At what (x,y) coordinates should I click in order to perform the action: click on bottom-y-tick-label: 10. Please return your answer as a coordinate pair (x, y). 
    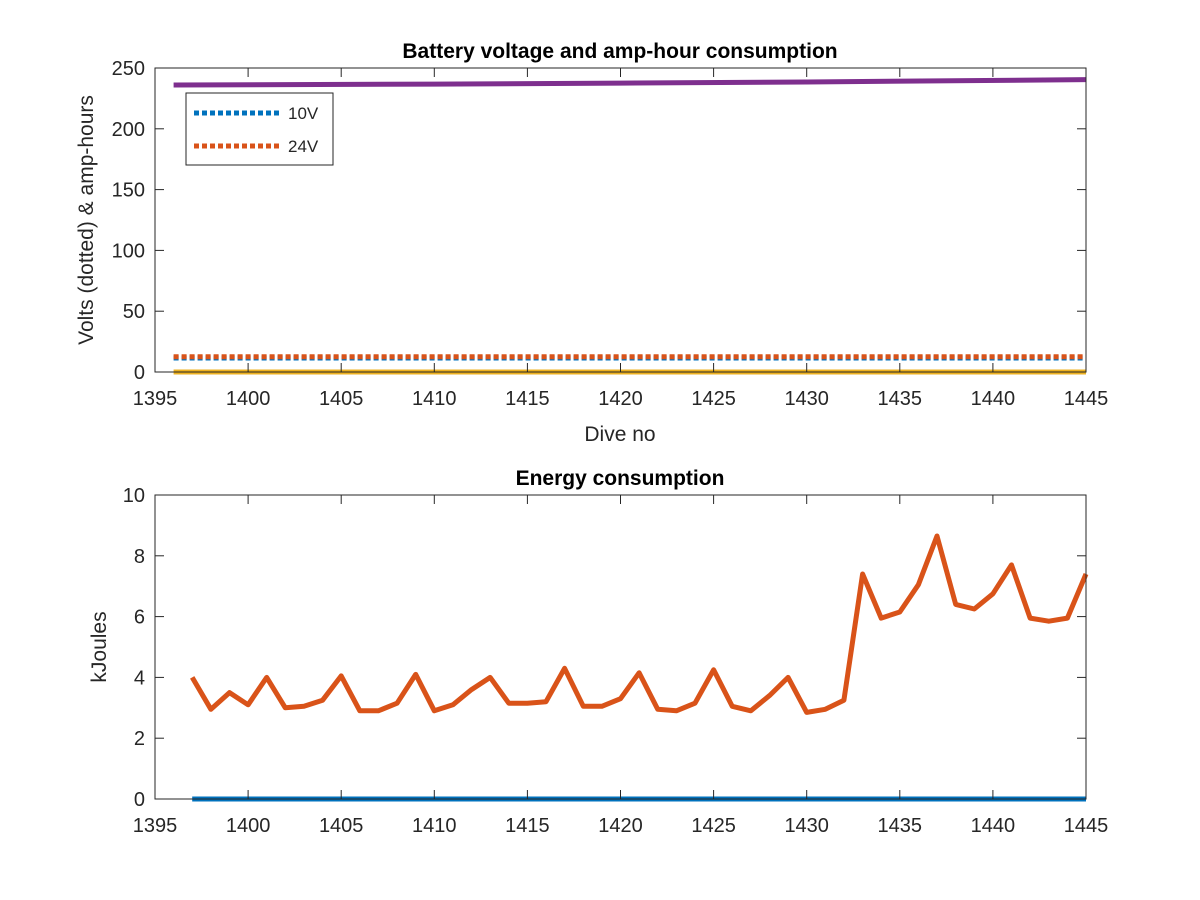
    Looking at the image, I should click on (134, 496).